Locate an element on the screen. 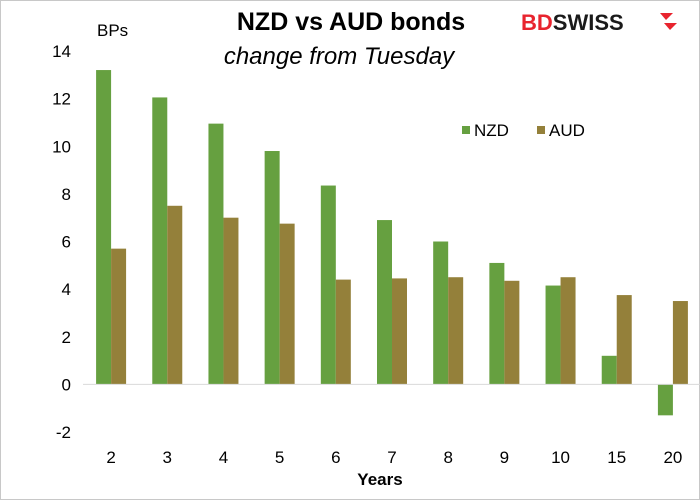 This screenshot has width=700, height=501. y-tick-label: -2 is located at coordinates (63, 432).